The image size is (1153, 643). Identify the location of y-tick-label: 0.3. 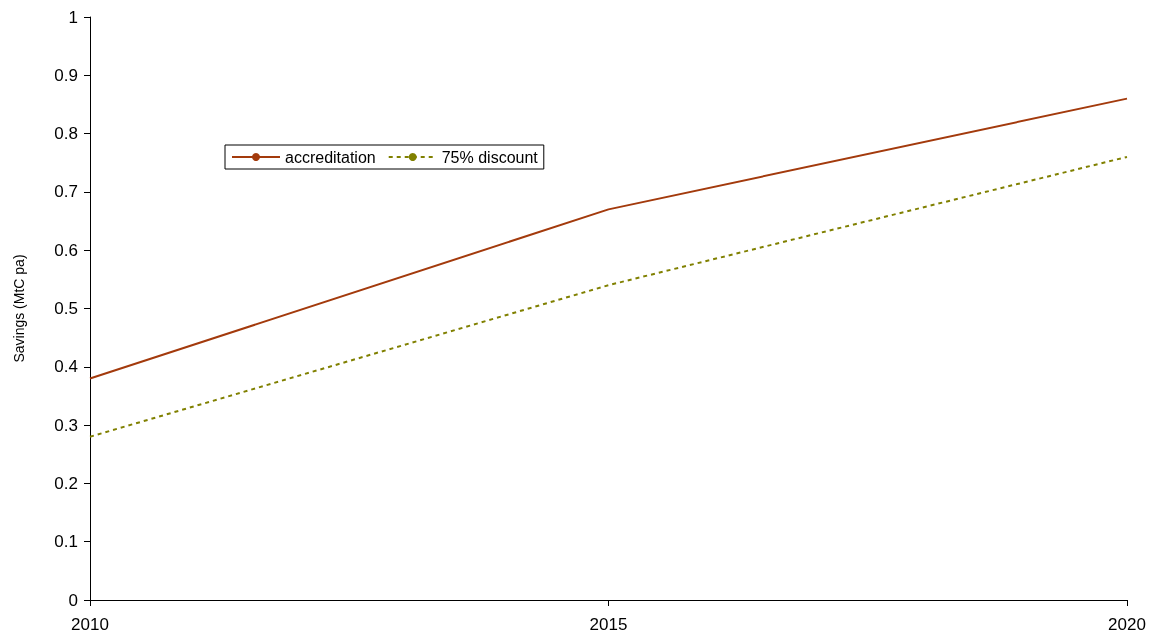
(66, 425).